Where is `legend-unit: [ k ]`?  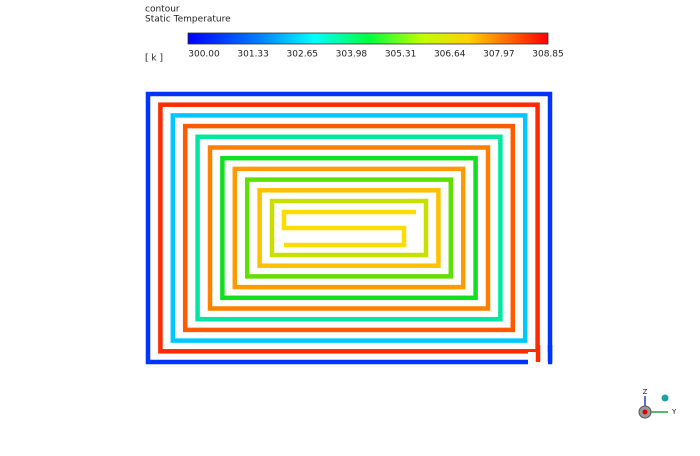
legend-unit: [ k ] is located at coordinates (154, 59).